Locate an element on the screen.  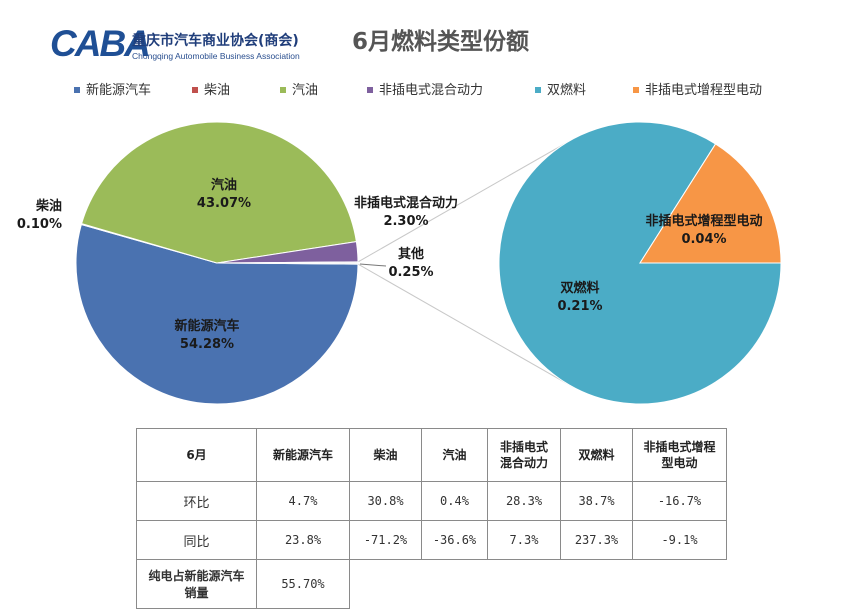
logo-mark: CABA is located at coordinates (100, 43).